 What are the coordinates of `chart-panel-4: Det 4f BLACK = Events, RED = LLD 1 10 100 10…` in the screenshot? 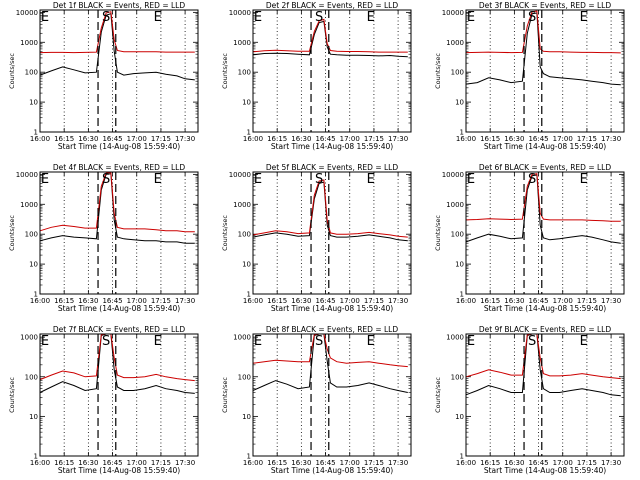 It's located at (103, 238).